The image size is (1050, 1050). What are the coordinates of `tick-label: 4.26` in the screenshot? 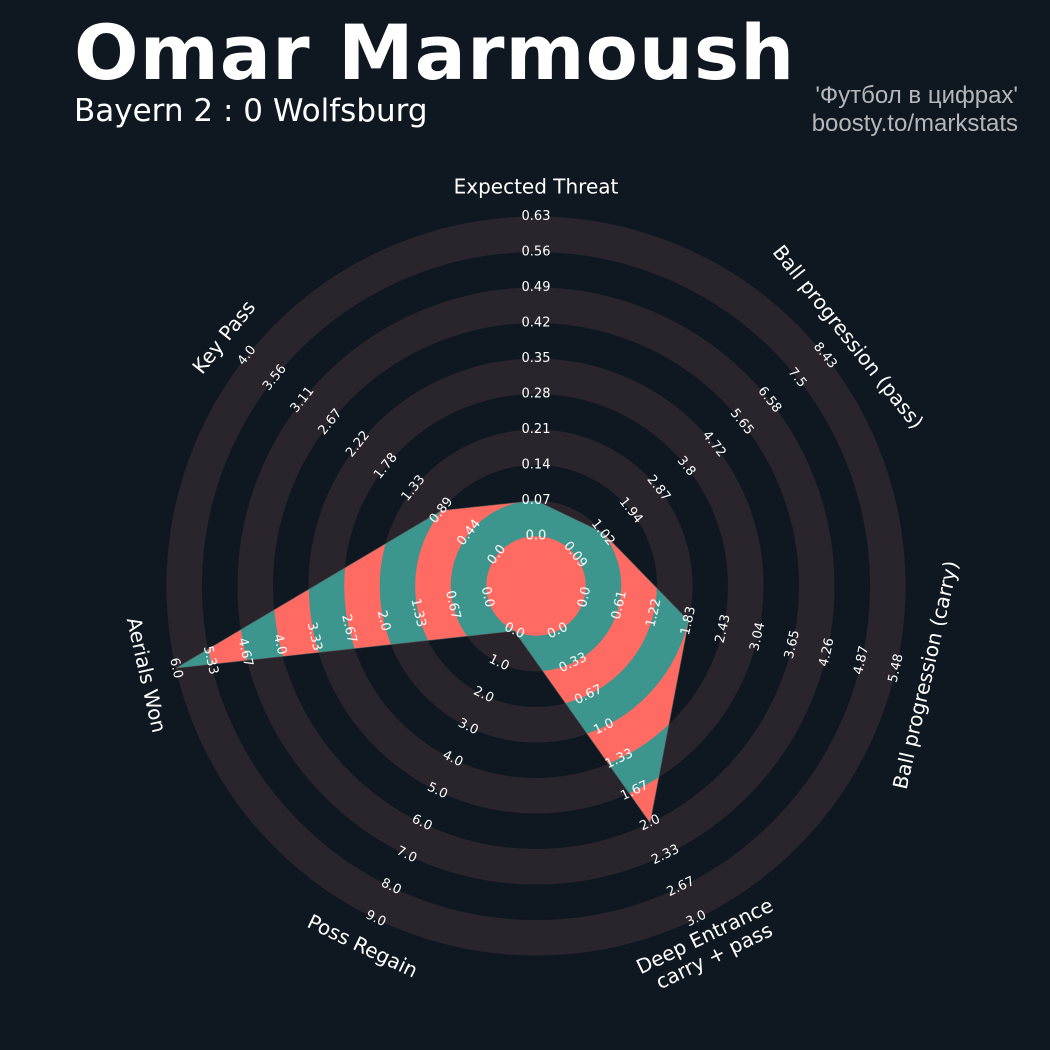 It's located at (826, 653).